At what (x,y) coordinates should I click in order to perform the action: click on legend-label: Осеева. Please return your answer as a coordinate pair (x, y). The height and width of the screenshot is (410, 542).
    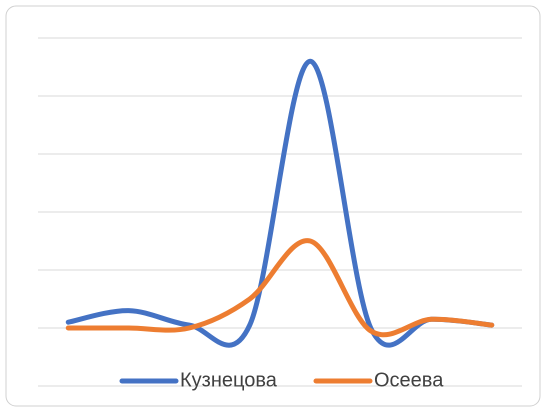
    Looking at the image, I should click on (409, 380).